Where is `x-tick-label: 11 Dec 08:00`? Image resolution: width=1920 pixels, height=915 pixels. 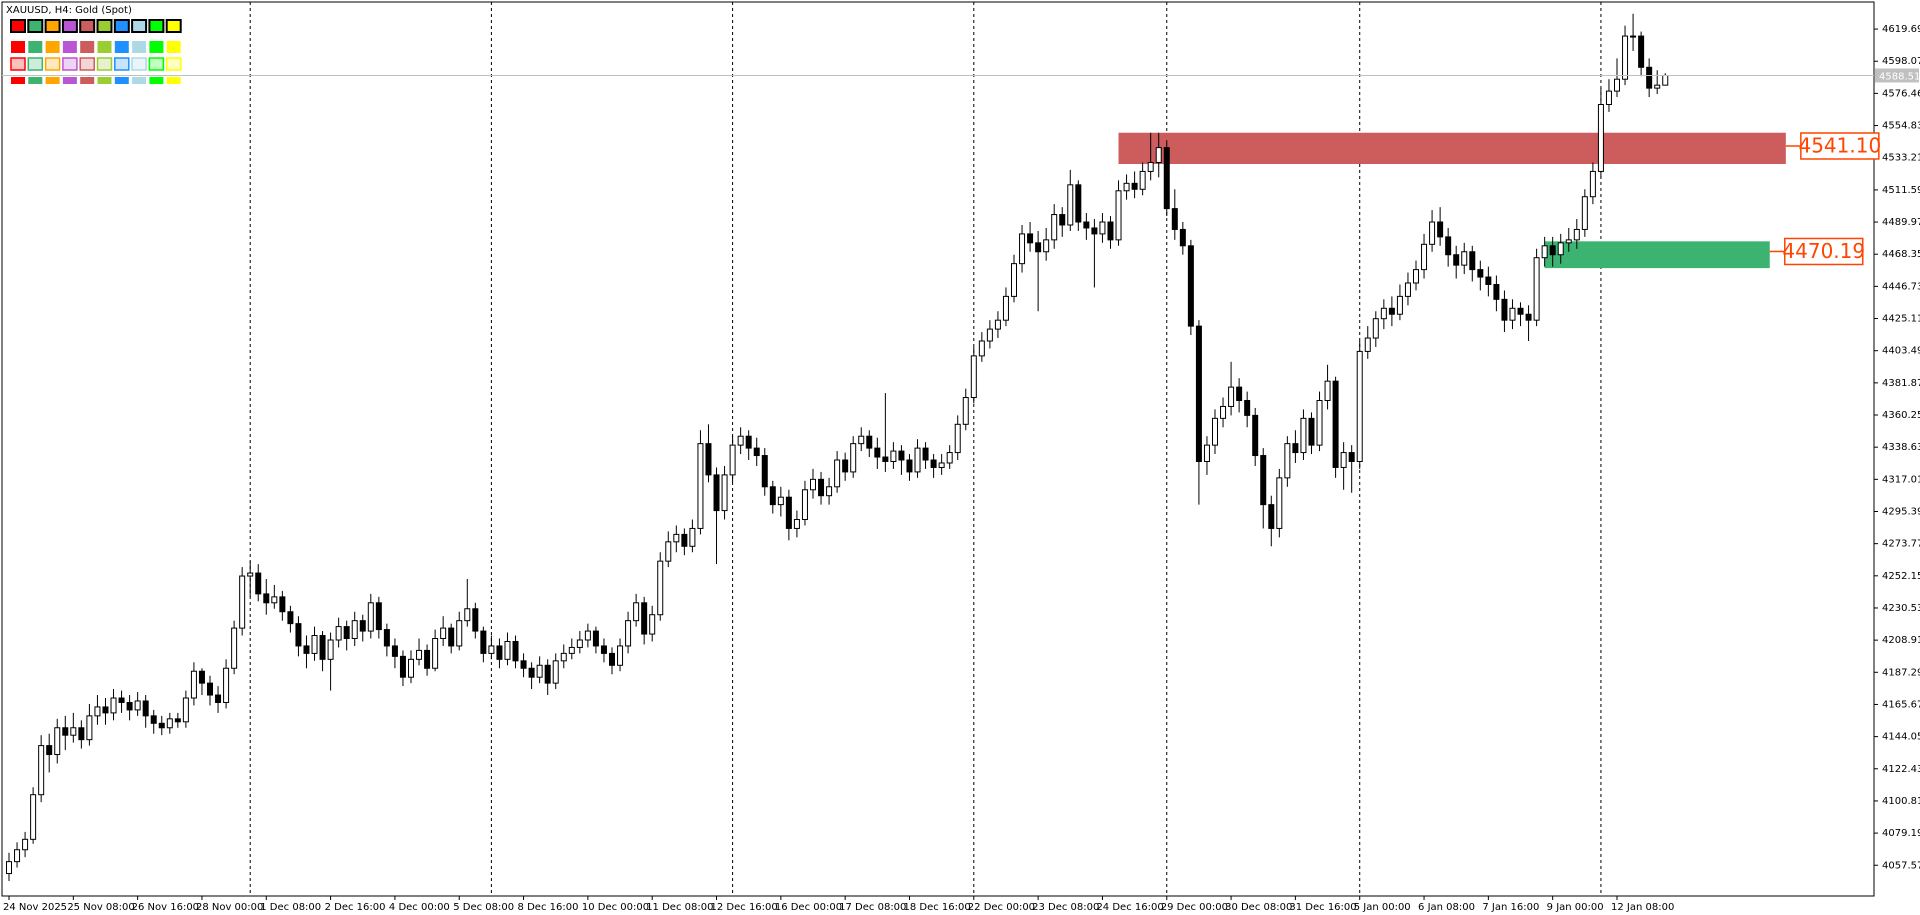 x-tick-label: 11 Dec 08:00 is located at coordinates (679, 907).